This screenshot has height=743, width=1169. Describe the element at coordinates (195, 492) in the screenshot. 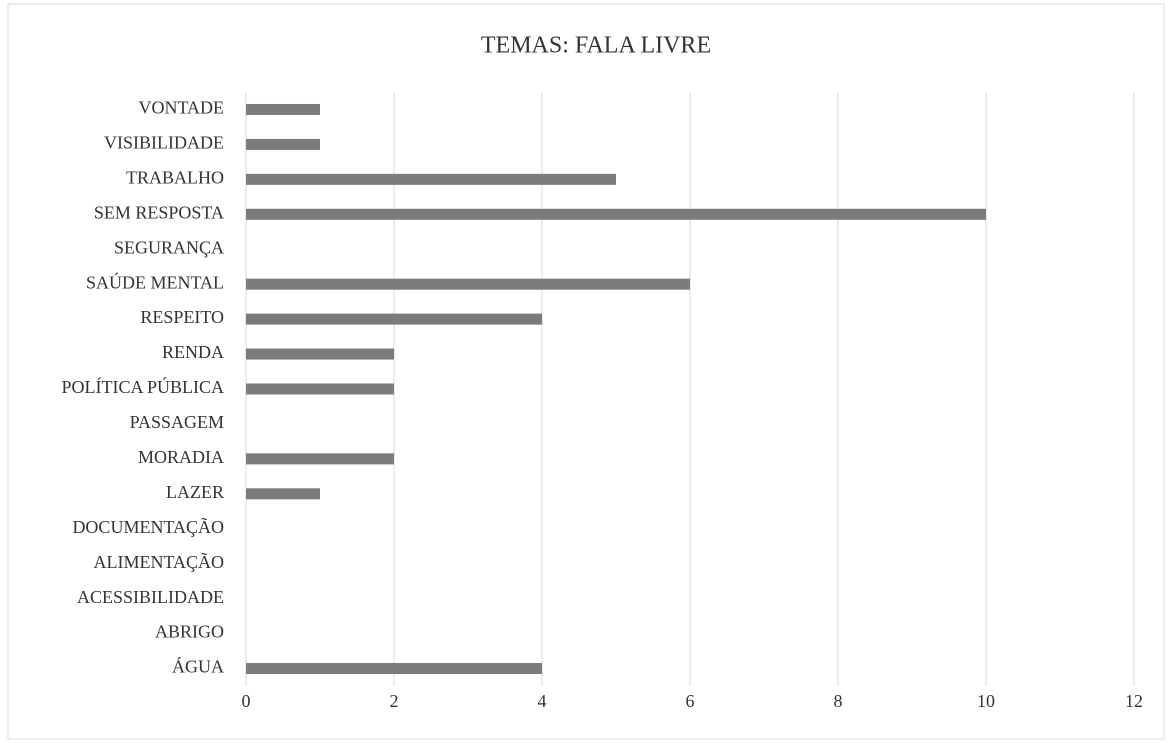

I see `y-tick-label: LAZER` at that location.